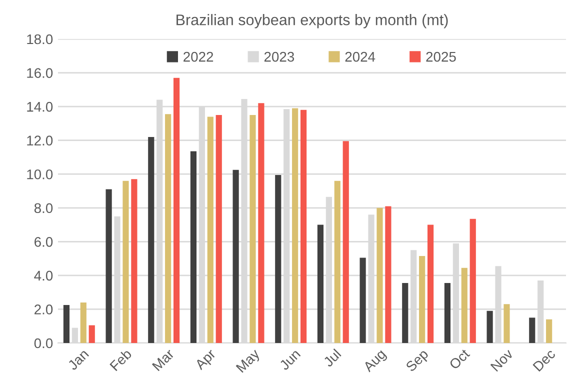 This screenshot has height=388, width=571. I want to click on x-tick-label: Feb, so click(120, 360).